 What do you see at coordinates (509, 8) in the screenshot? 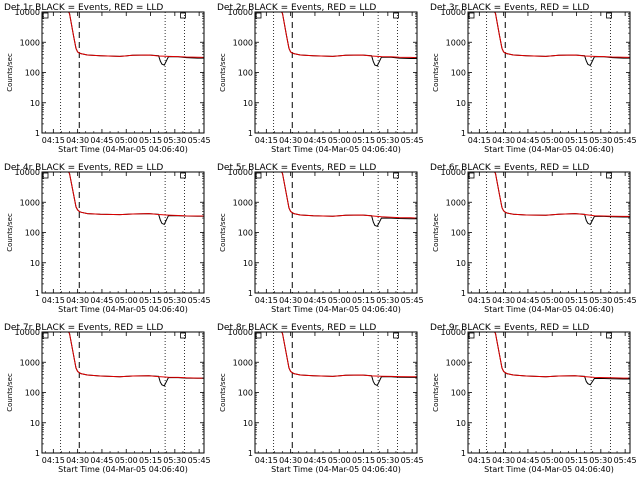
I see `panel-title: Det 3r BLACK = Events, RED = LLD` at bounding box center [509, 8].